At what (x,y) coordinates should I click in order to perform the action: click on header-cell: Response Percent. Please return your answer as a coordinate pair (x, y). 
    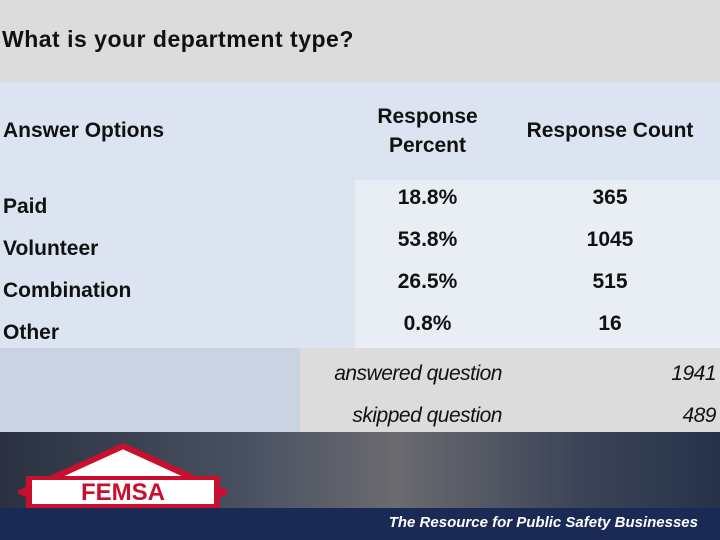
    Looking at the image, I should click on (427, 131).